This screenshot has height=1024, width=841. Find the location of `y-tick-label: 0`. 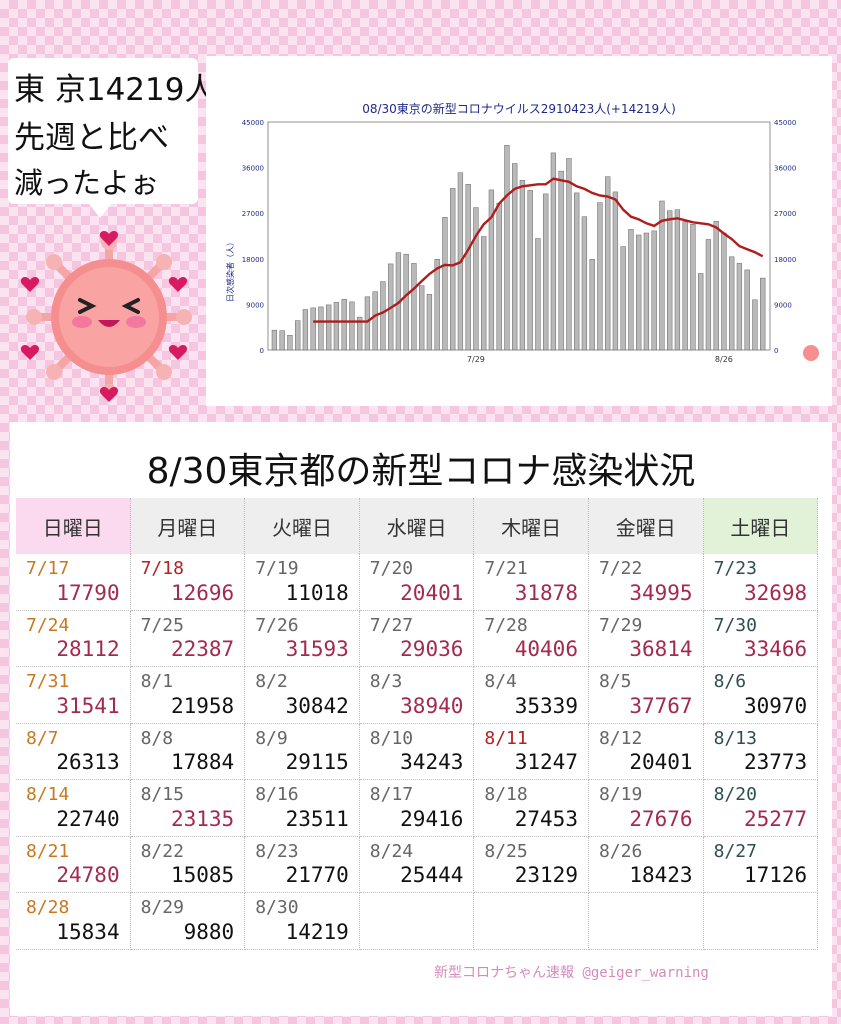

y-tick-label: 0 is located at coordinates (776, 351).